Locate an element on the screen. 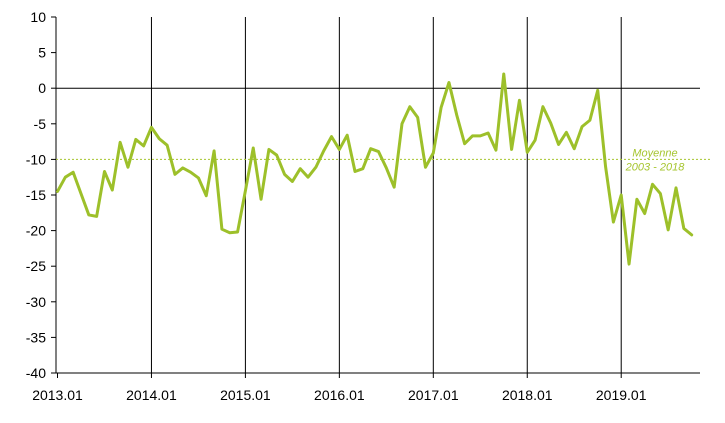 The image size is (725, 423). average-label-line2: 2003 - 2018 is located at coordinates (655, 167).